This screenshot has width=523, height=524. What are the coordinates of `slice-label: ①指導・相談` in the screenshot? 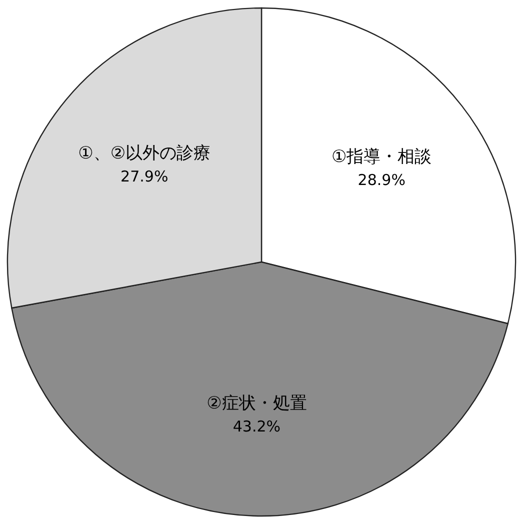 It's located at (382, 157).